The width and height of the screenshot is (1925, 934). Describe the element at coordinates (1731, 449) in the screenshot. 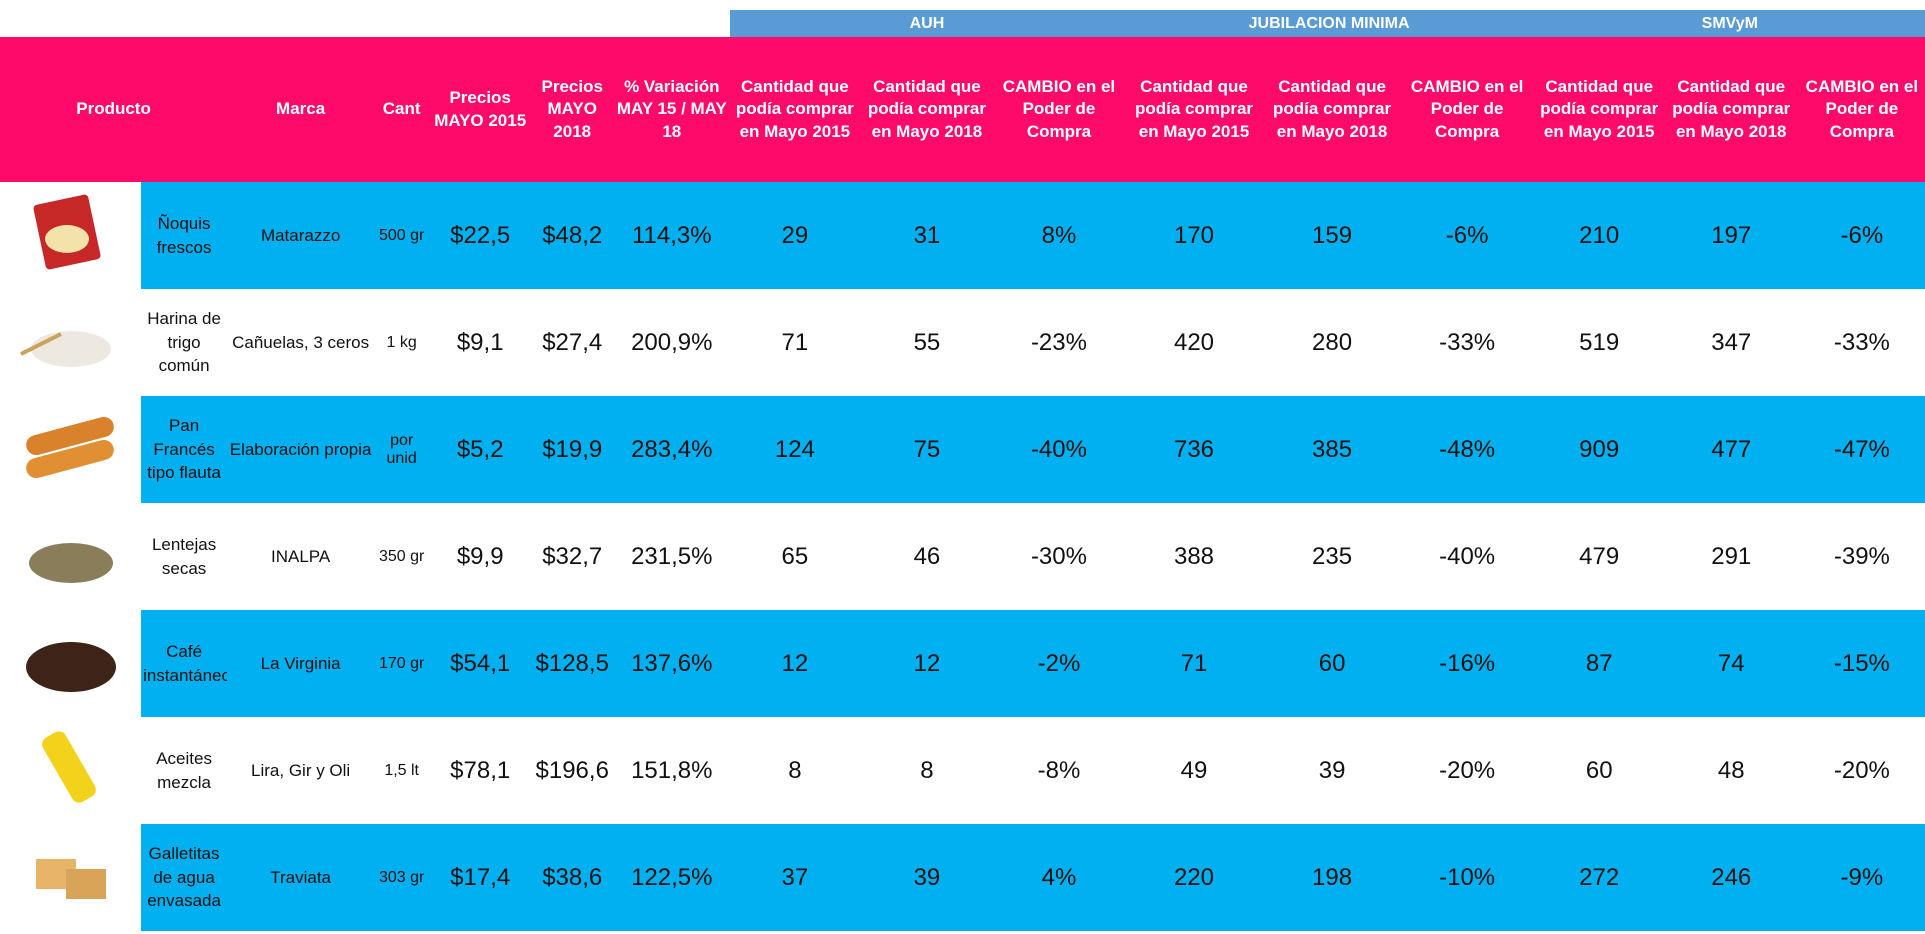

I see `cell: 477` at that location.